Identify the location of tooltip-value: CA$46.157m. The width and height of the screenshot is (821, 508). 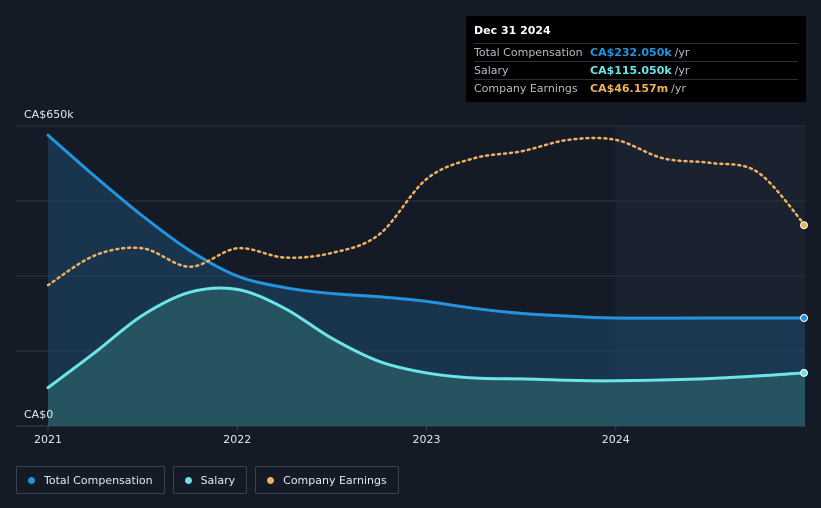
(629, 88).